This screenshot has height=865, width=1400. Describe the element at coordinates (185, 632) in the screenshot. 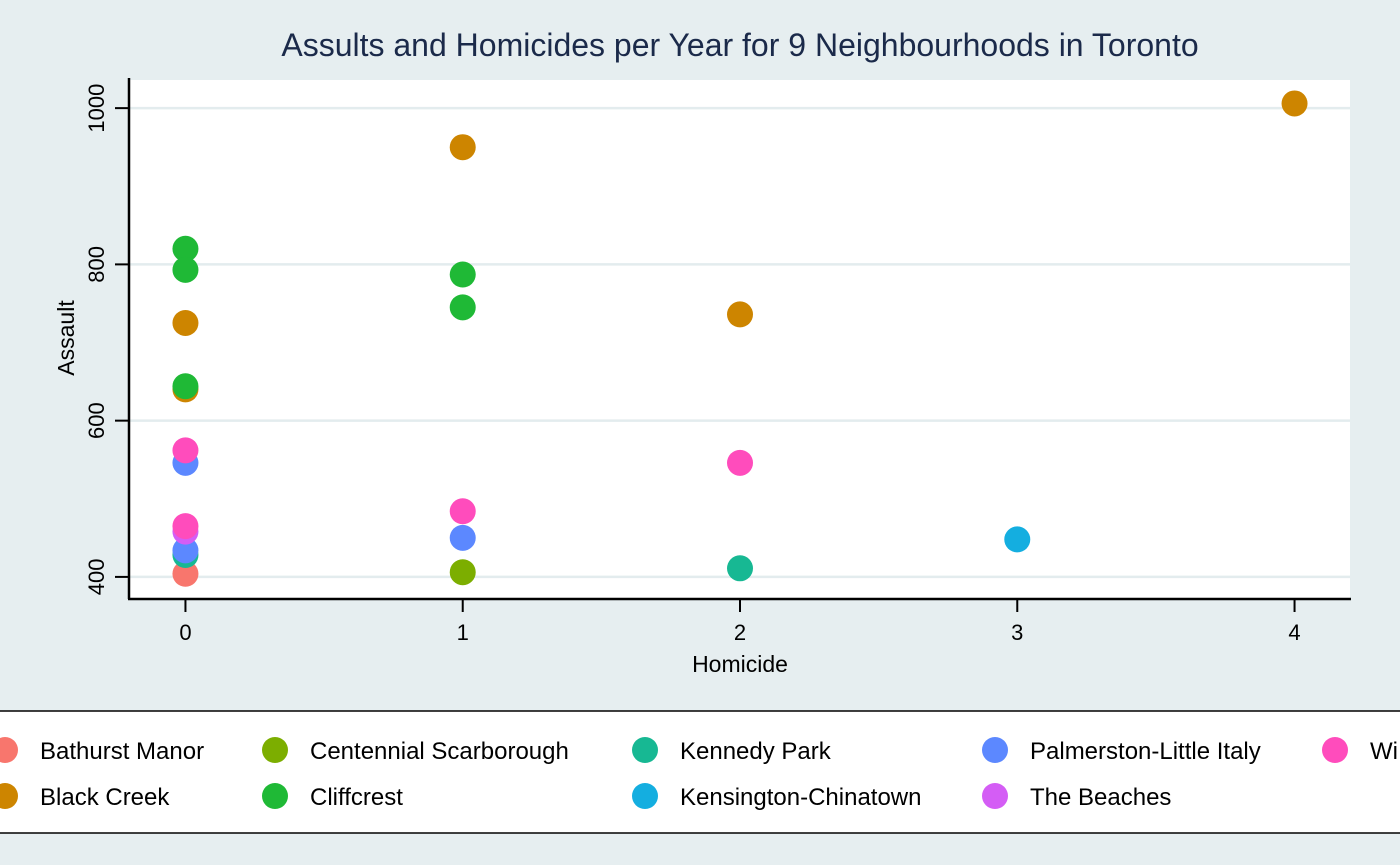

I see `x-tick-label: 0` at that location.